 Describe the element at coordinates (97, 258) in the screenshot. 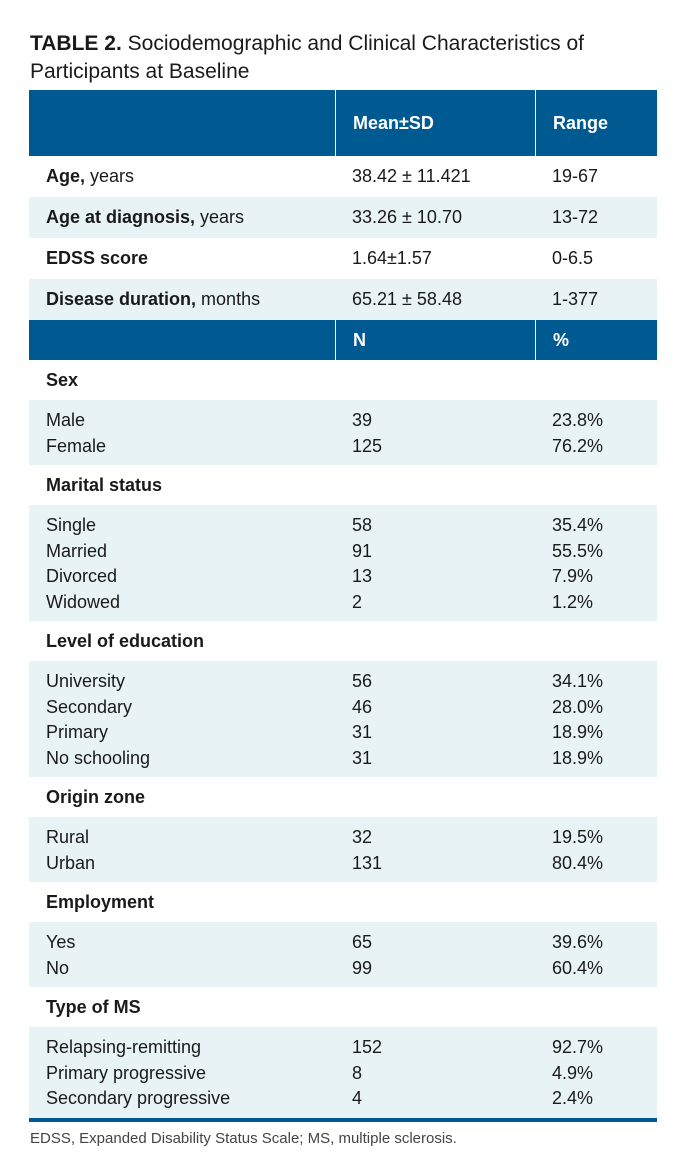

I see `row-label-bold: EDSS score` at that location.